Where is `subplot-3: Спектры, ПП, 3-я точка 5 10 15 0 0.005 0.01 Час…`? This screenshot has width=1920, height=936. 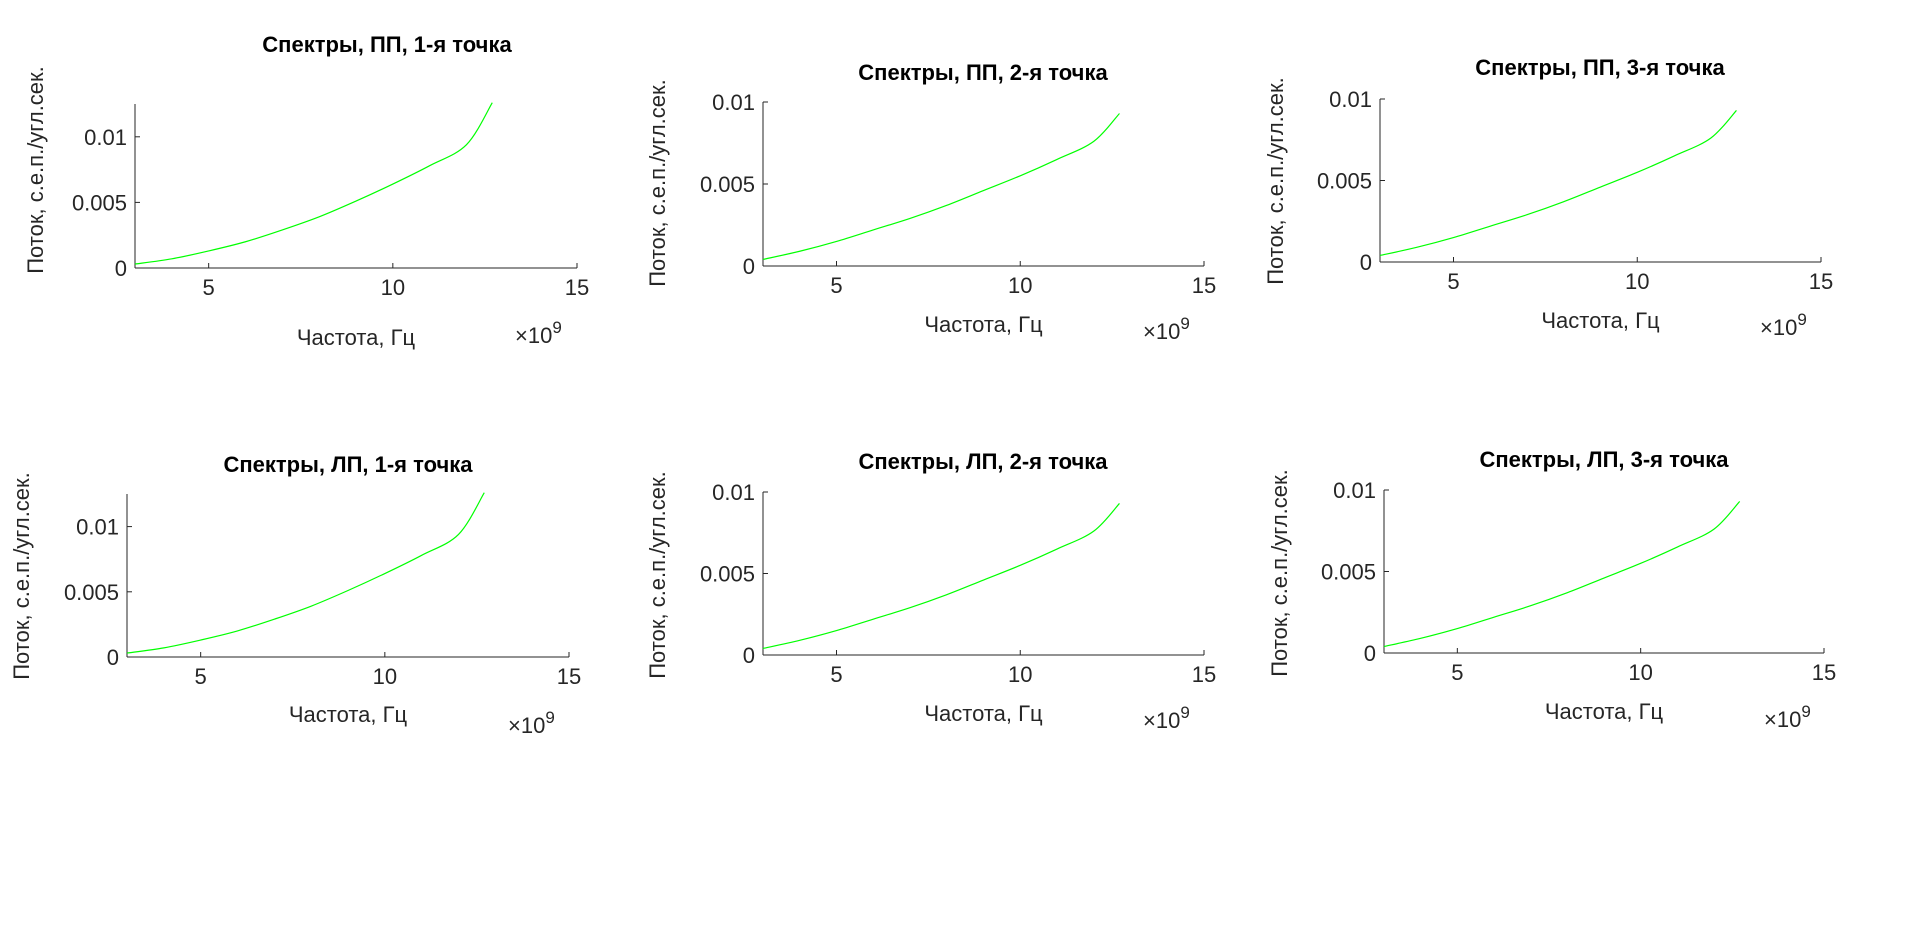 subplot-3: Спектры, ПП, 3-я точка 5 10 15 0 0.005 0.01 Час… is located at coordinates (1548, 197).